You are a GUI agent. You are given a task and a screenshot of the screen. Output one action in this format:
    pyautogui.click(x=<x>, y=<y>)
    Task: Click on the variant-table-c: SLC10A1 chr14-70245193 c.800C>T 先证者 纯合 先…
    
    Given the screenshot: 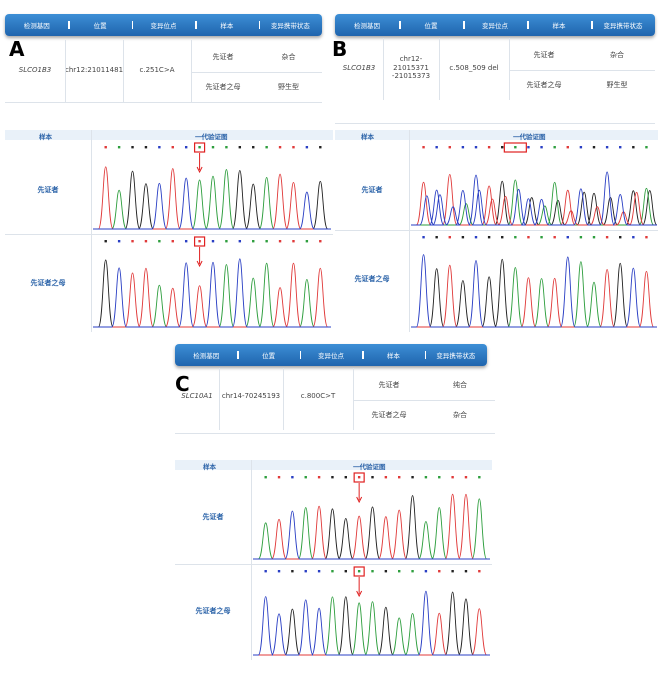 What is the action you would take?
    pyautogui.click(x=335, y=401)
    